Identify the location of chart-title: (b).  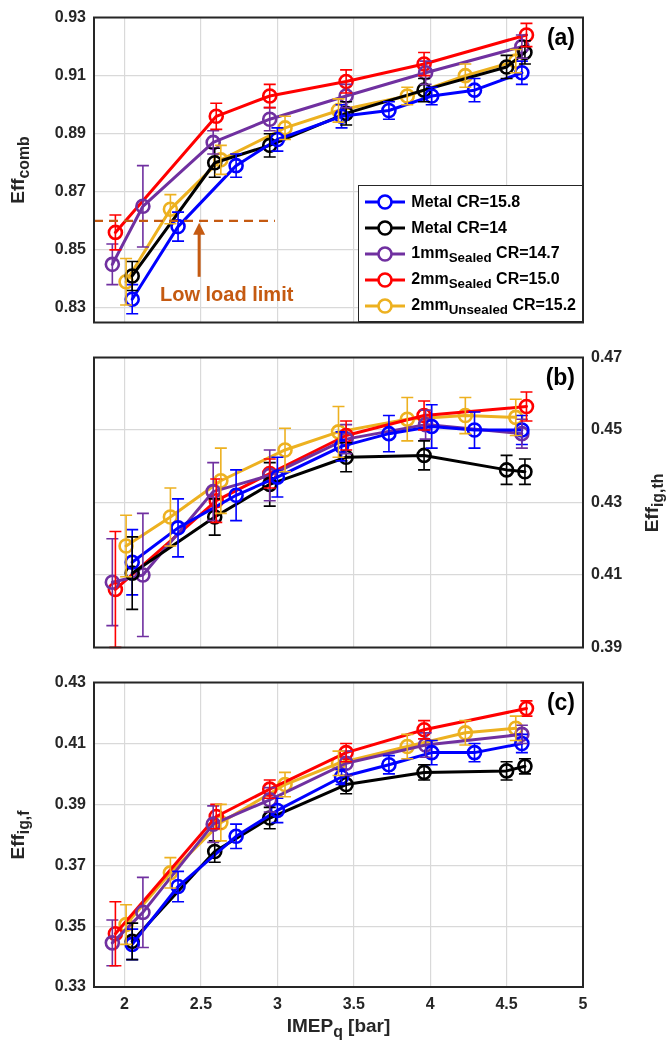
(560, 377).